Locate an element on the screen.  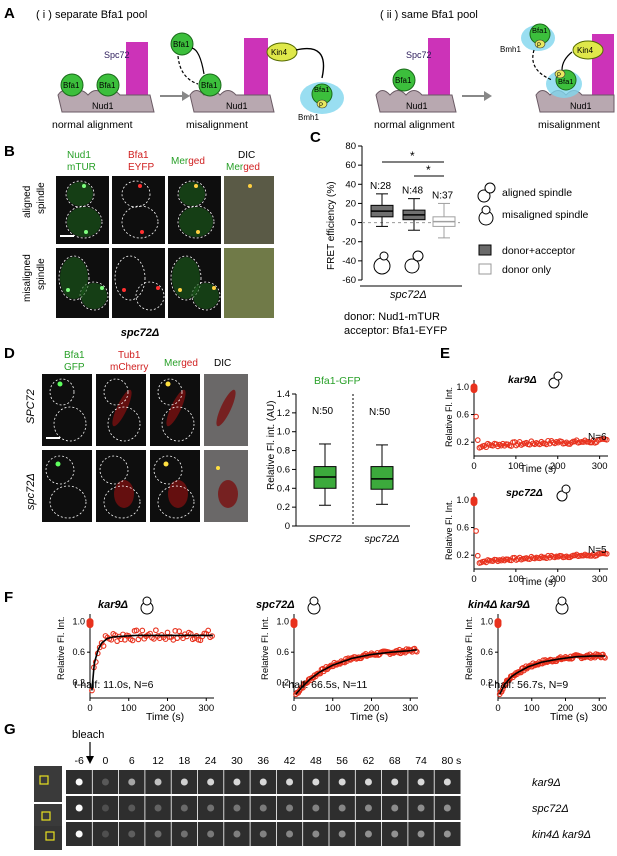
green-cell-fill is located at coordinates (139, 245).